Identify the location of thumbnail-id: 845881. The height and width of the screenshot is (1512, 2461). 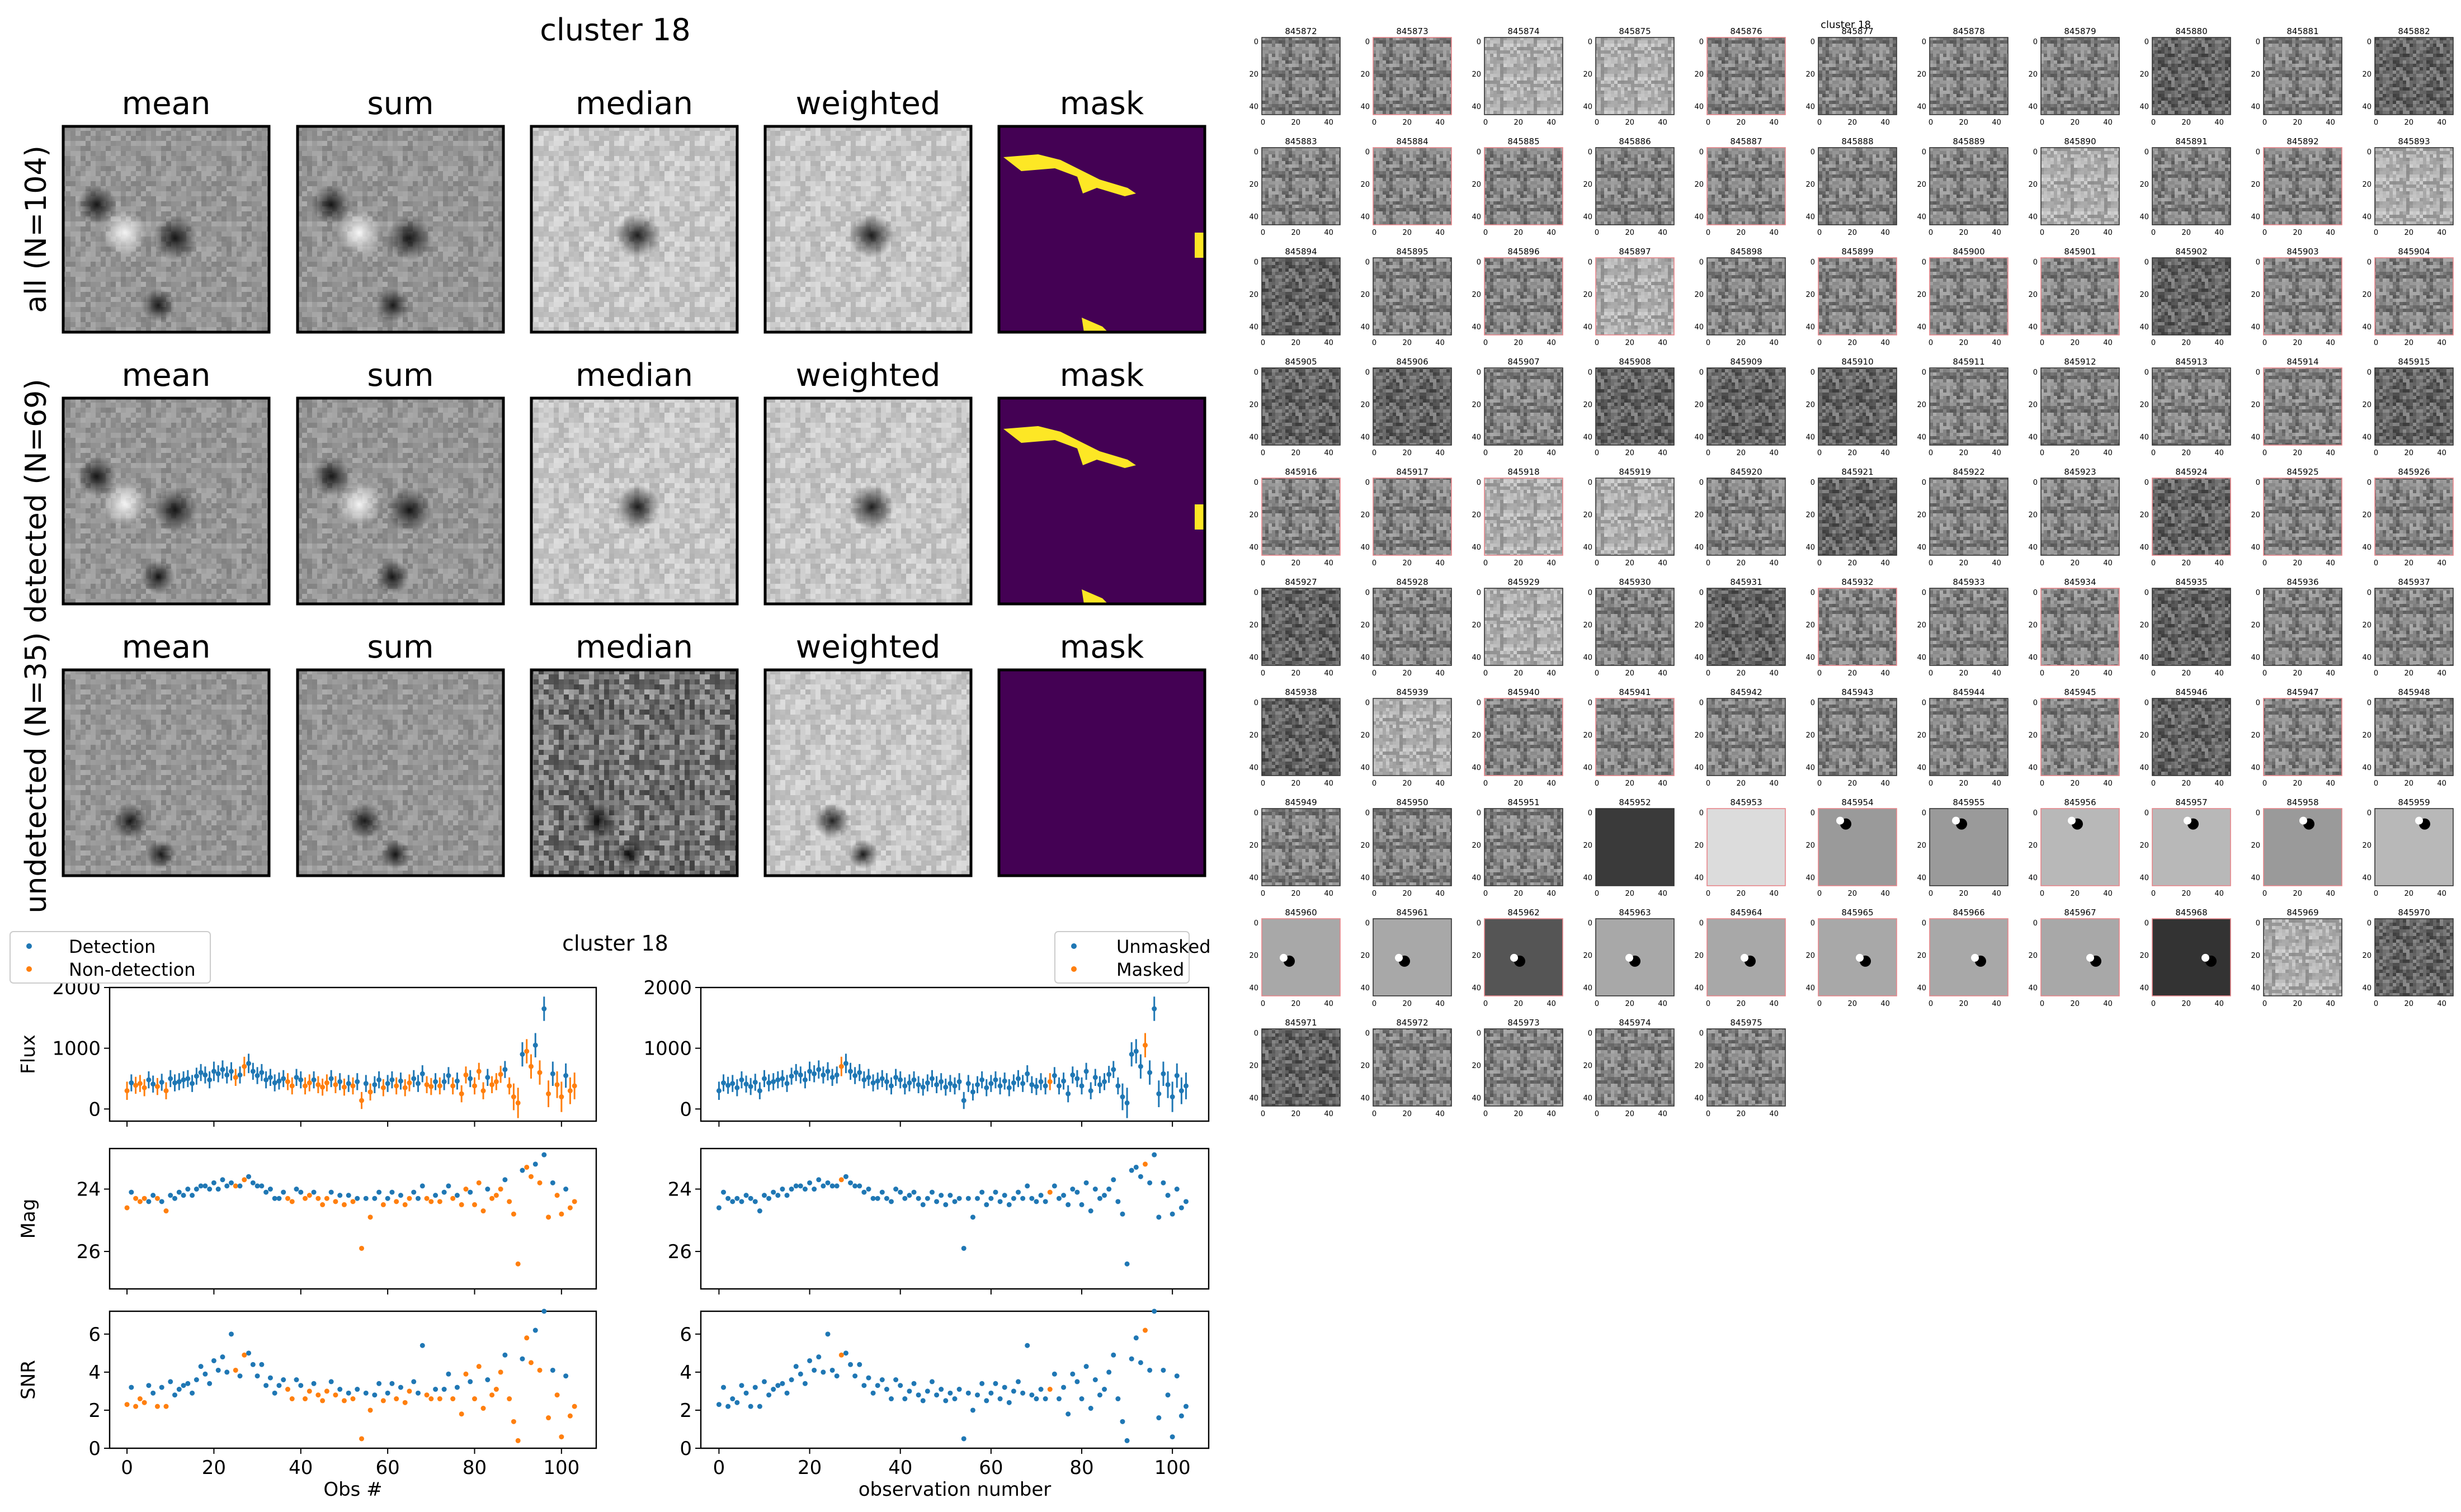
(2302, 31).